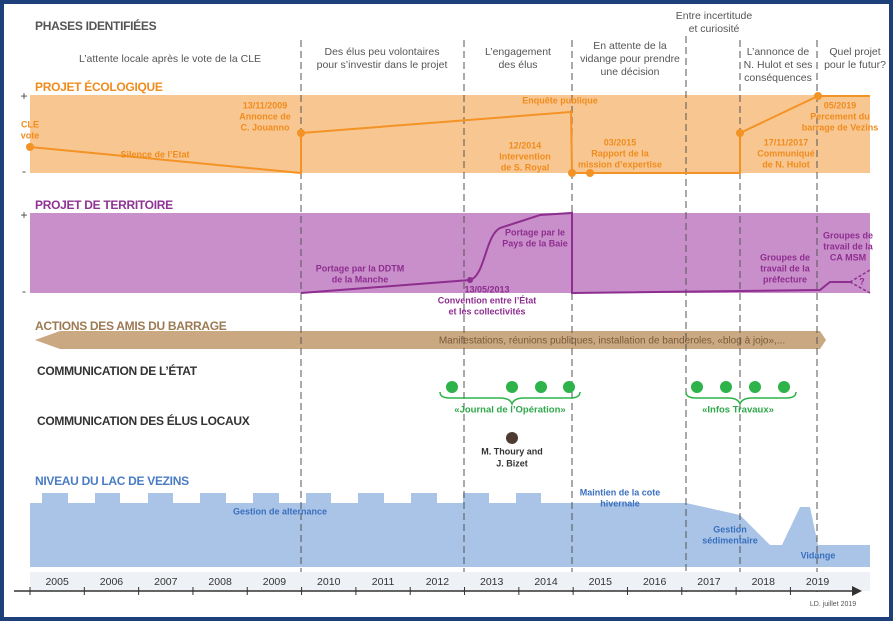 Image resolution: width=893 pixels, height=621 pixels. Describe the element at coordinates (280, 511) in the screenshot. I see `lake-label: Gestion de alternance` at that location.